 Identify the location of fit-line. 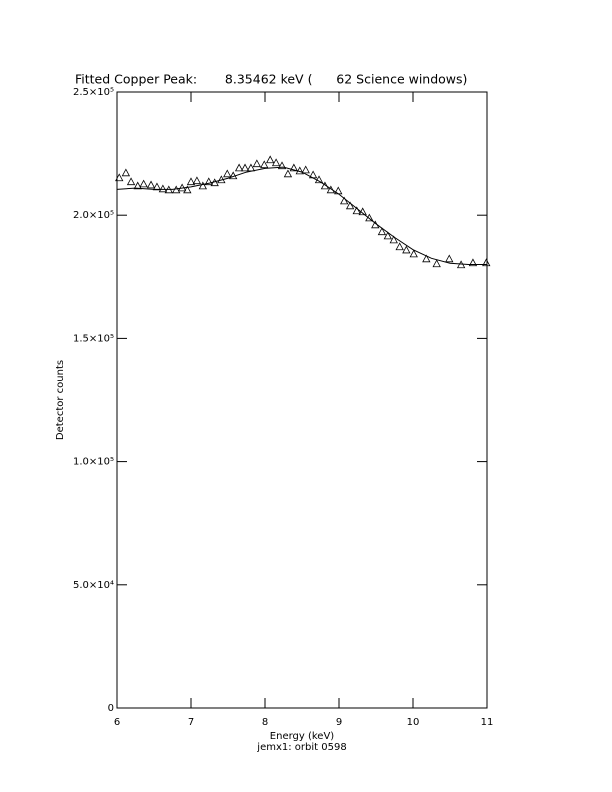
(301, 215).